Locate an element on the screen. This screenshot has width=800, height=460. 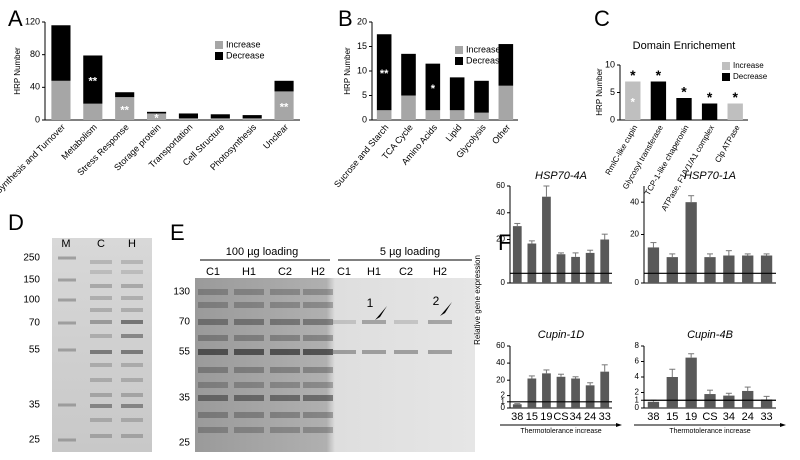
panel-letter: D is located at coordinates (16, 222).